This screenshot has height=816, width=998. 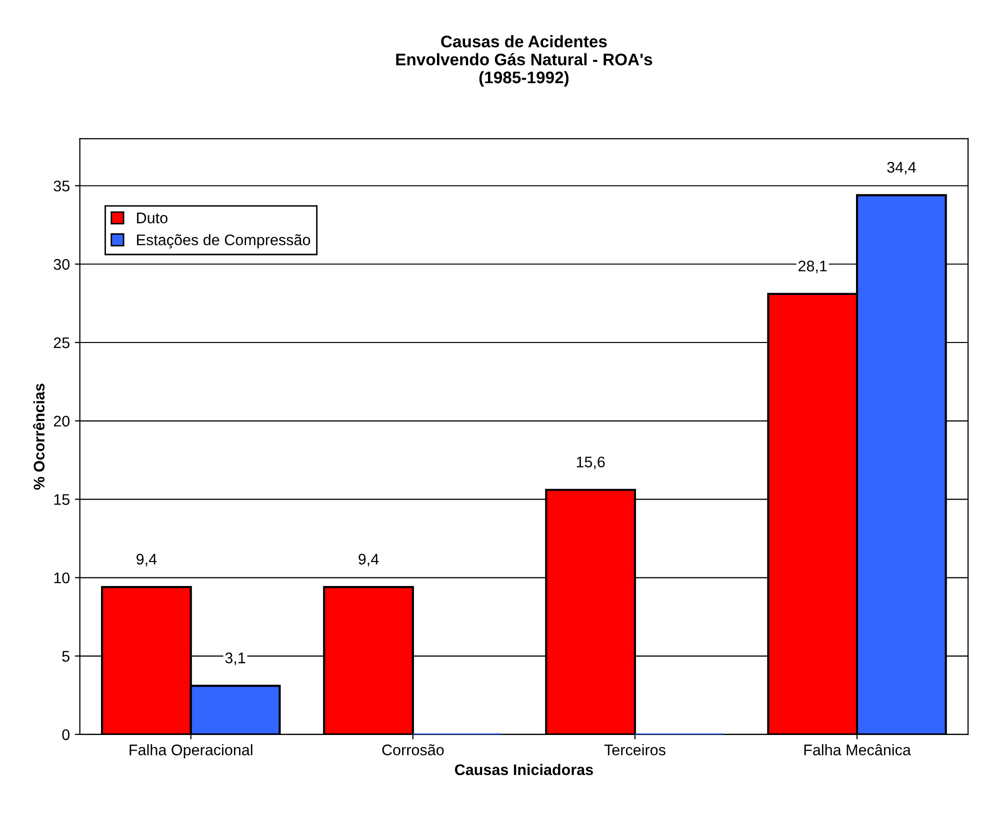 What do you see at coordinates (66, 734) in the screenshot?
I see `y-tick-label: 0` at bounding box center [66, 734].